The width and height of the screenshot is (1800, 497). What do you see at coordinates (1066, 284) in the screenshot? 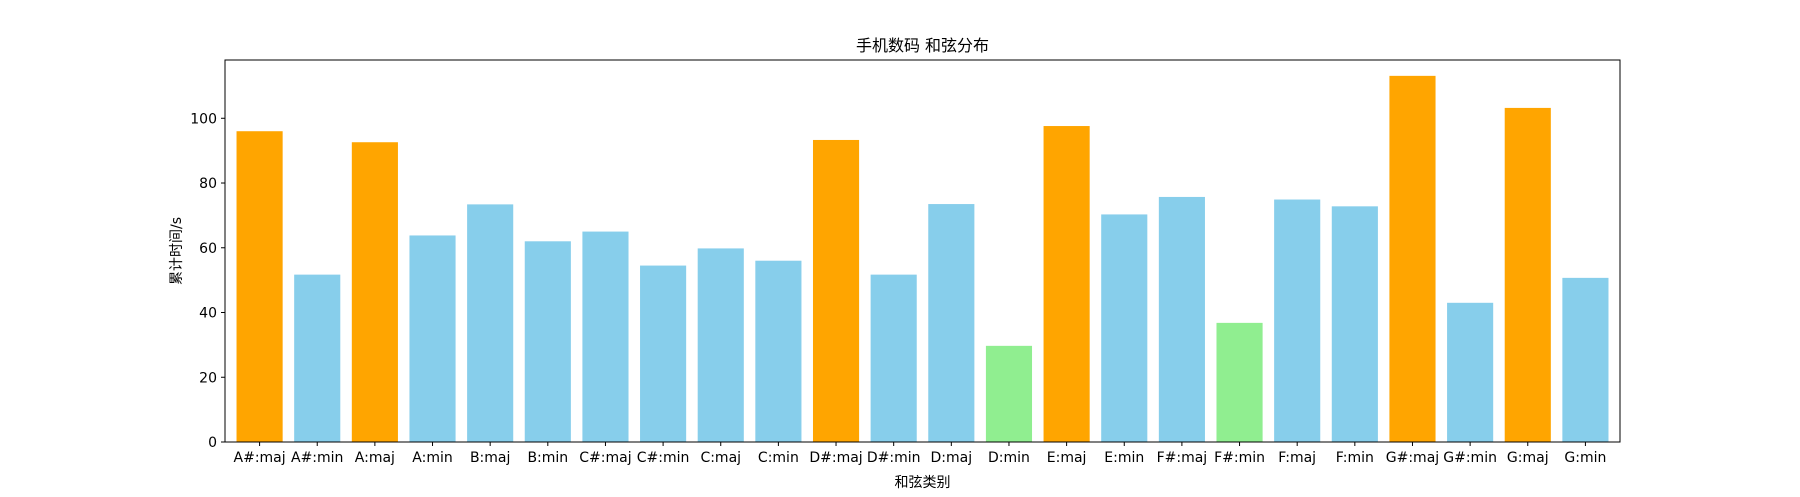
I see `bar-e-maj` at bounding box center [1066, 284].